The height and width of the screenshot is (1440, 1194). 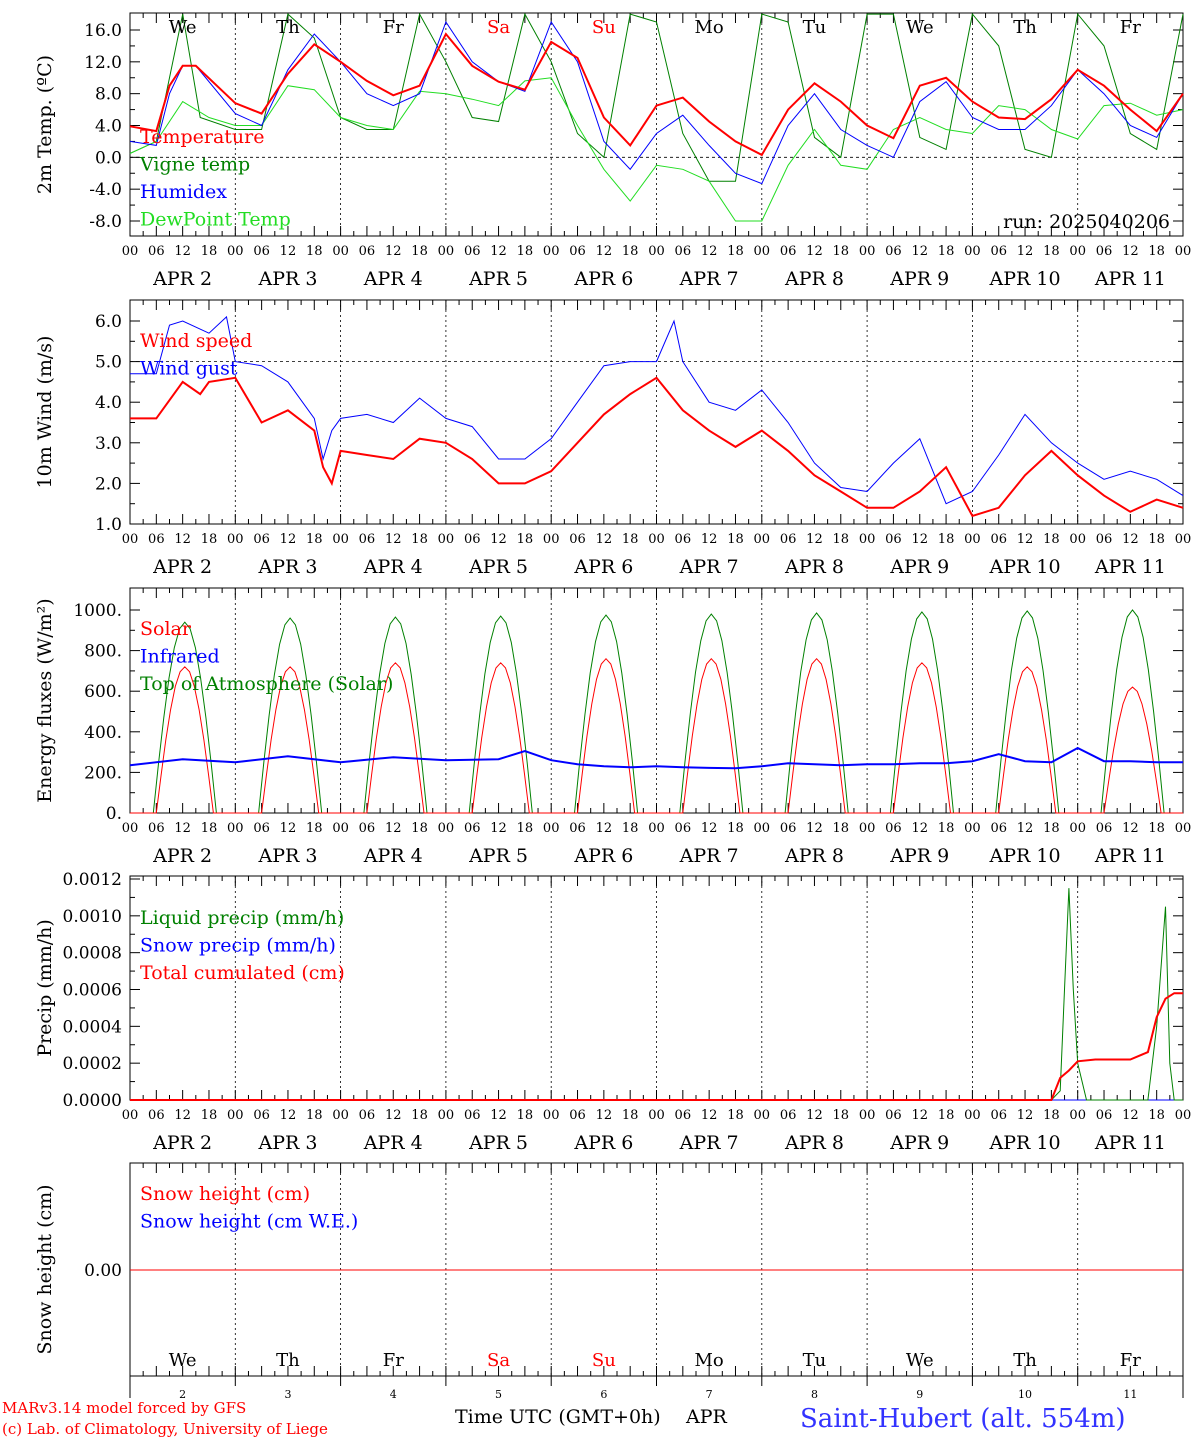 What do you see at coordinates (92, 1064) in the screenshot?
I see `y-tick-label: 0.0002` at bounding box center [92, 1064].